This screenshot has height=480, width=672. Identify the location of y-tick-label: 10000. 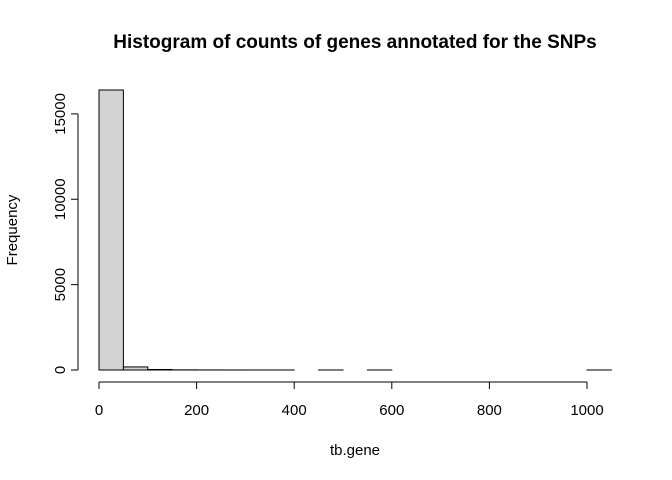
(60, 199).